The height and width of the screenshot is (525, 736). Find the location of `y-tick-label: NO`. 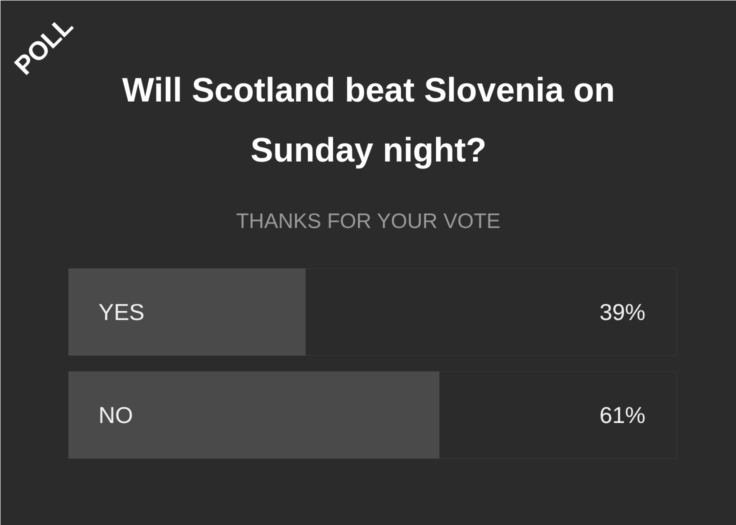

y-tick-label: NO is located at coordinates (115, 415).